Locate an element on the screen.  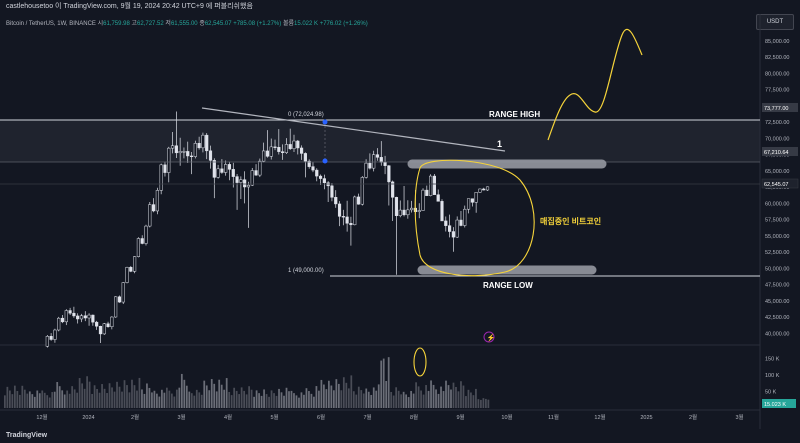
price-tick: 85,000.00 is located at coordinates (777, 42).